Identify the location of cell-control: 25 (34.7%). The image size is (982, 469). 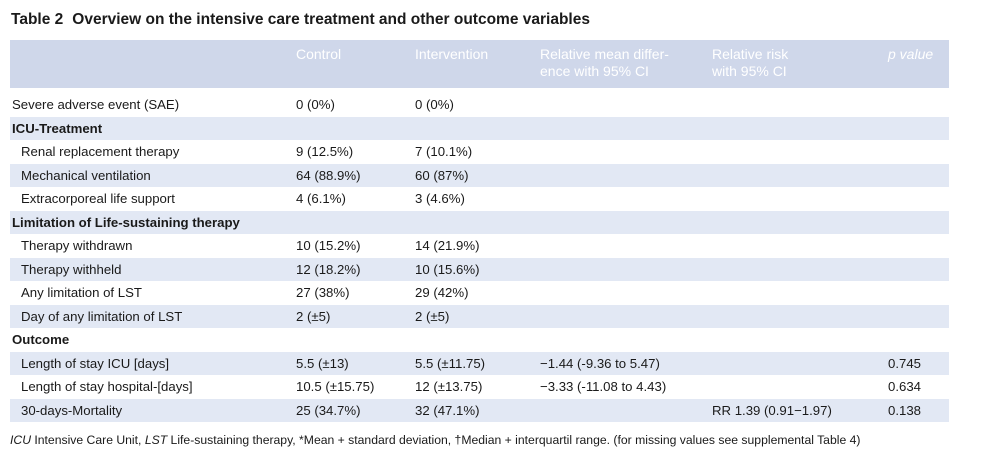
(328, 410).